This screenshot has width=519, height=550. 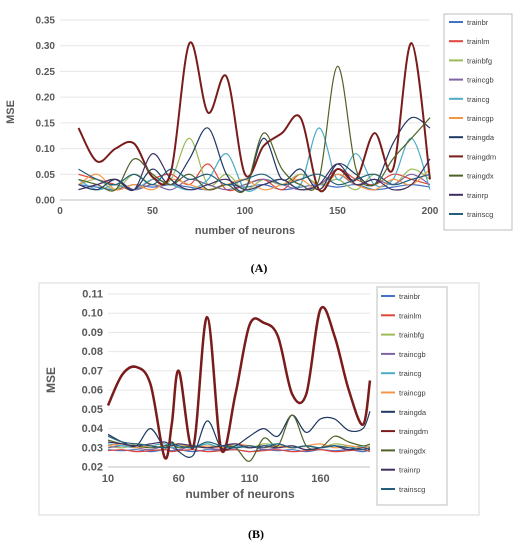 I want to click on chart-a-ylabel: MSE, so click(x=11, y=112).